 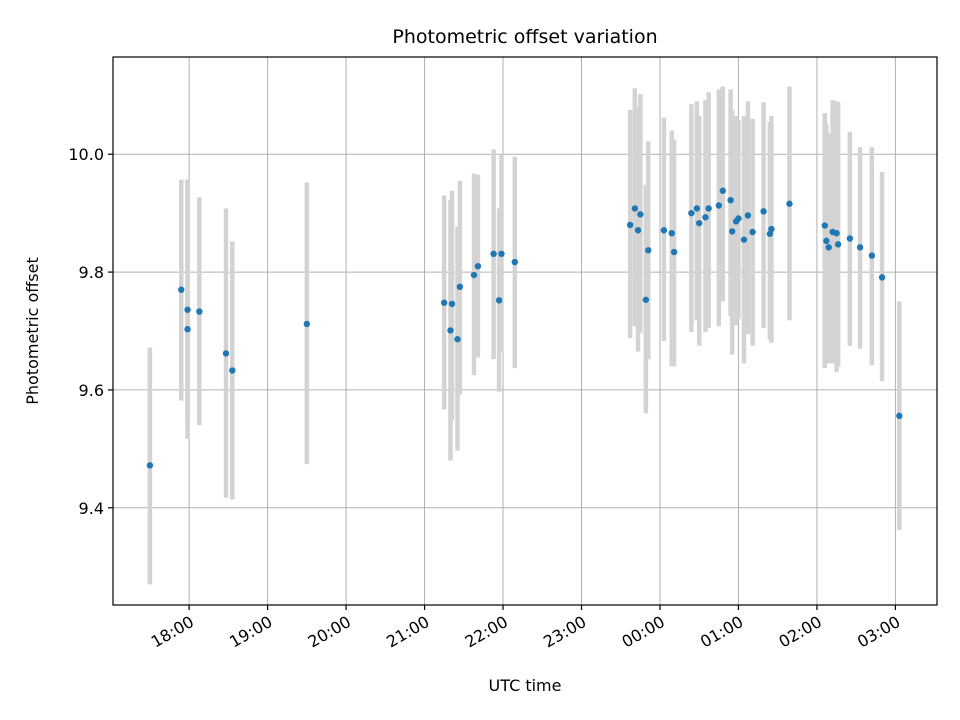 What do you see at coordinates (91, 390) in the screenshot?
I see `y-tick-label: 9.6` at bounding box center [91, 390].